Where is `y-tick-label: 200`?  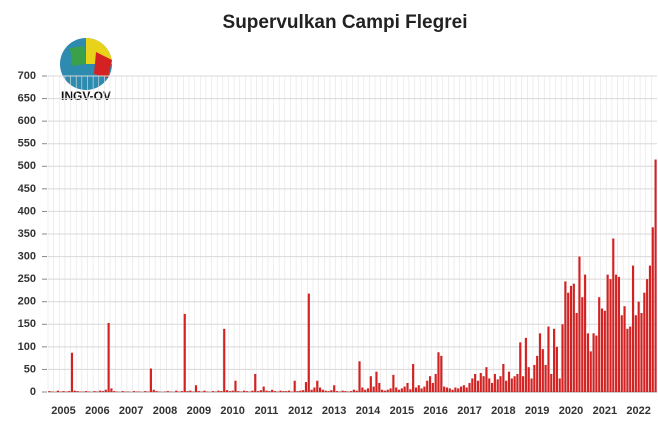
y-tick-label: 200 is located at coordinates (27, 302).